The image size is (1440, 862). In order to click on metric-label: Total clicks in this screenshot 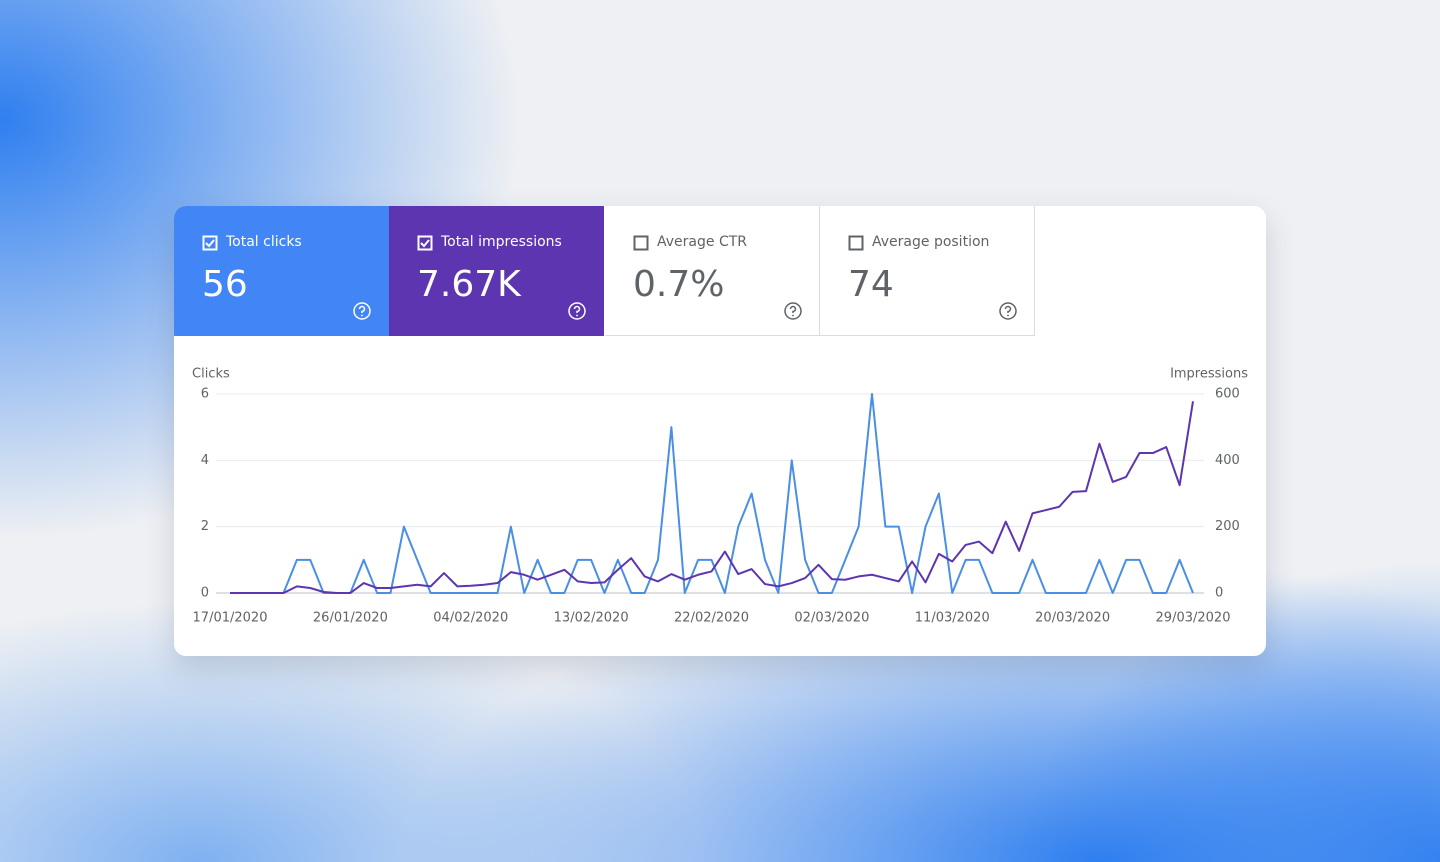, I will do `click(264, 242)`.